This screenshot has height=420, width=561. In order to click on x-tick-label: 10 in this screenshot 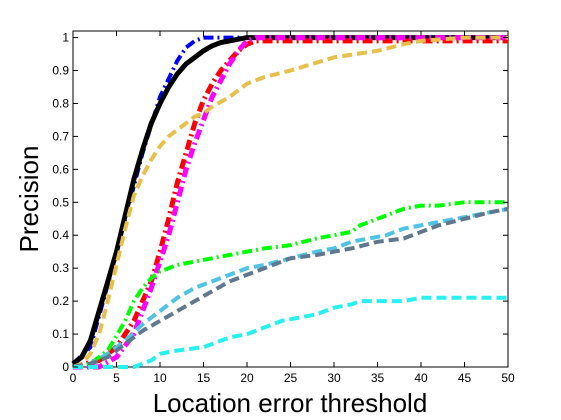, I will do `click(160, 378)`.